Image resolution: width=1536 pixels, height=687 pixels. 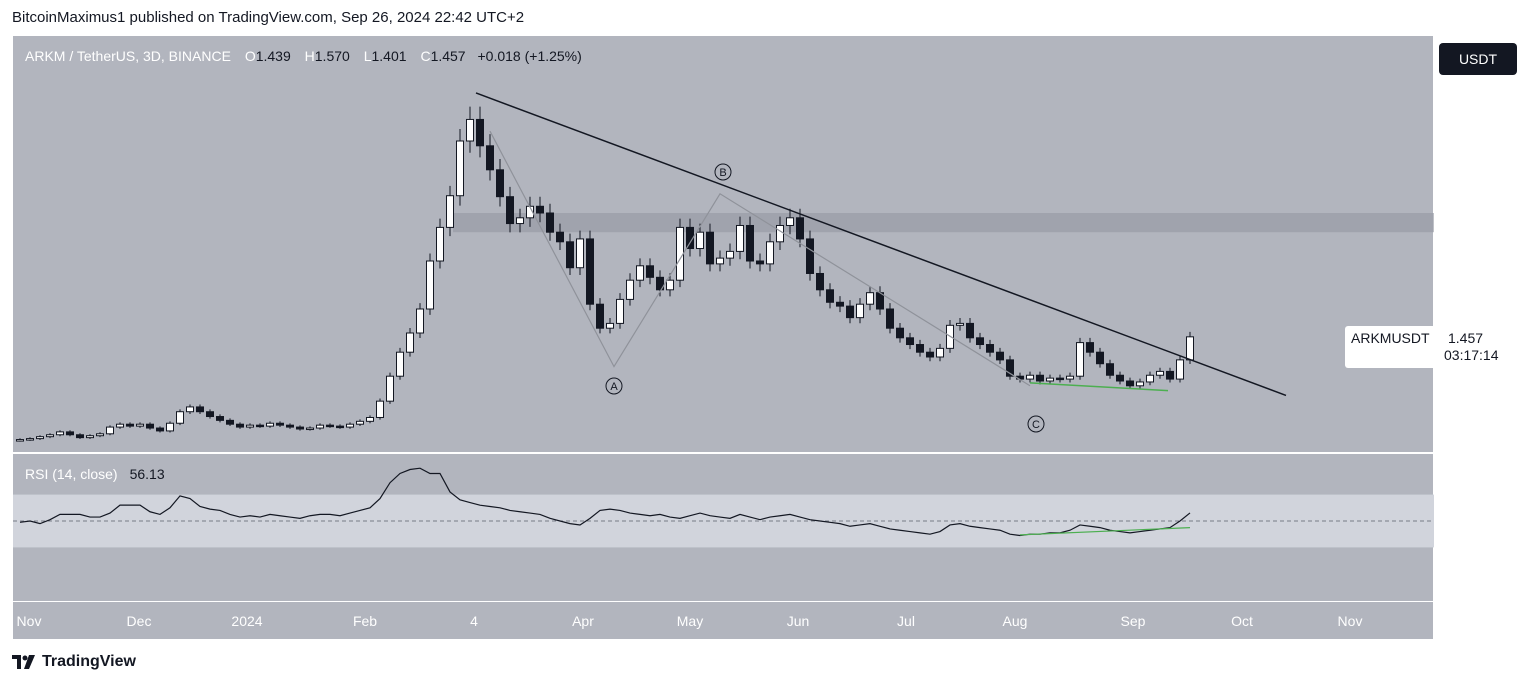 What do you see at coordinates (29, 621) in the screenshot?
I see `time-tick-label: Nov` at bounding box center [29, 621].